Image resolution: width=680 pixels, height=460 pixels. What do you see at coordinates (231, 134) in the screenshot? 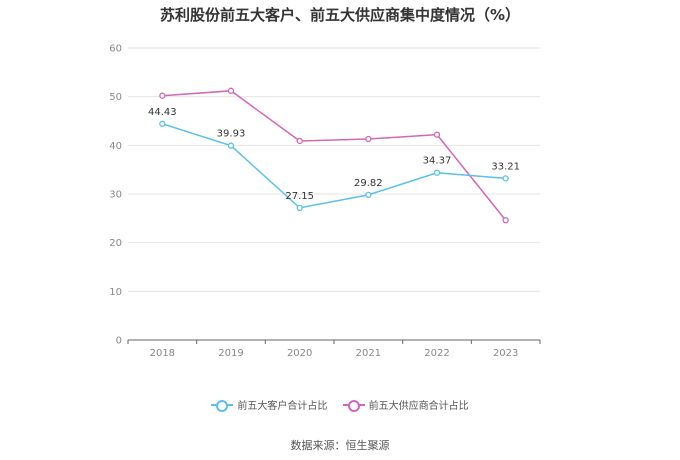
I see `data-label: 39.93` at bounding box center [231, 134].